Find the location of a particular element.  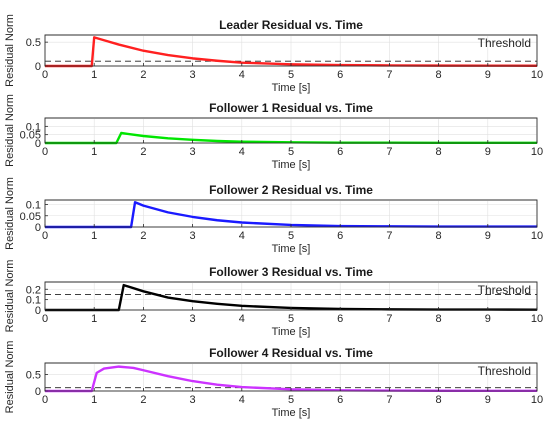

chart-title: Follower 1 Residual vs. Time is located at coordinates (291, 108).